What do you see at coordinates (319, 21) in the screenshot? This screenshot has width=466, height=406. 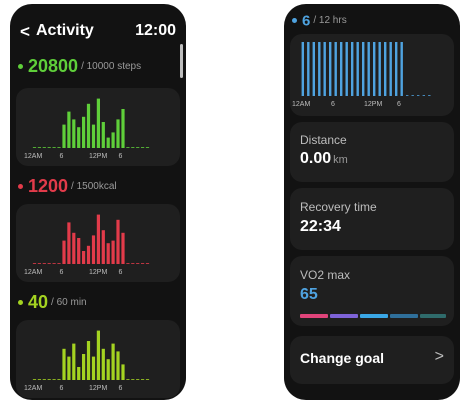 I see `hours-metric: 6/ 12 hrs` at bounding box center [319, 21].